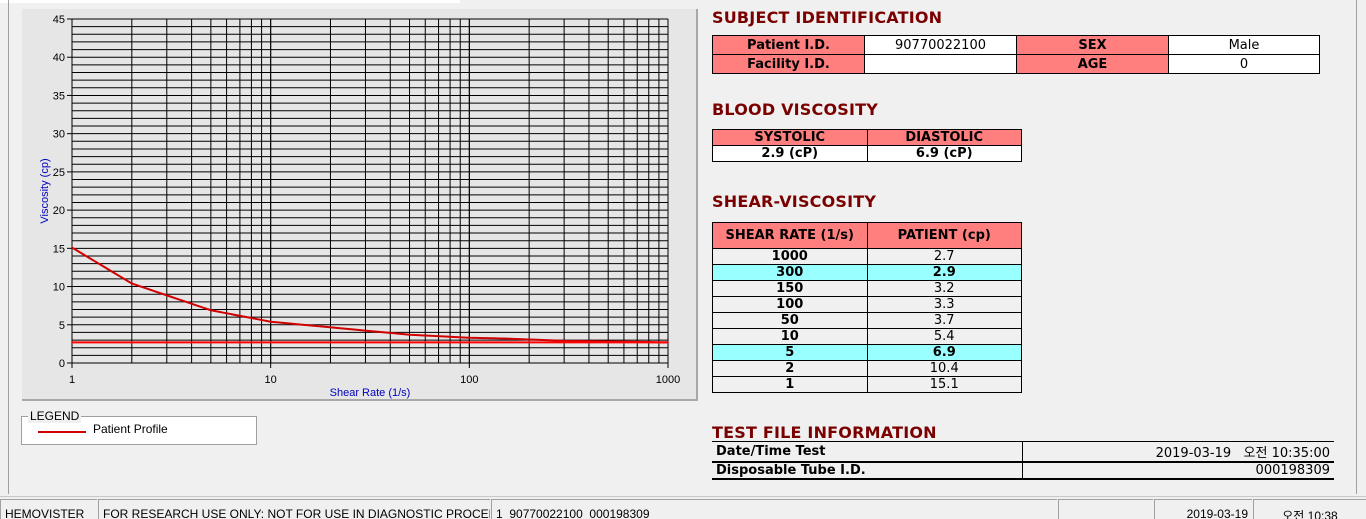 Image resolution: width=1366 pixels, height=519 pixels. What do you see at coordinates (59, 211) in the screenshot?
I see `y-tick-label: 20` at bounding box center [59, 211].